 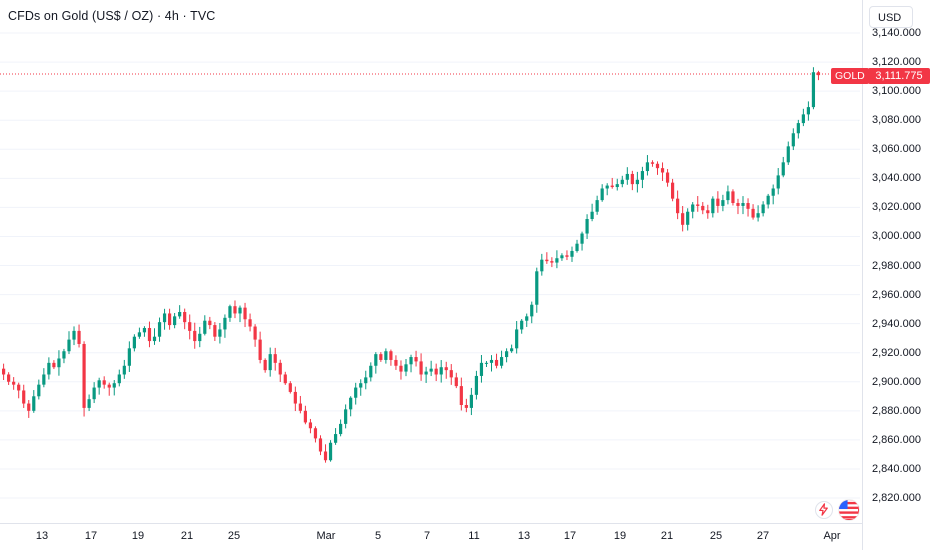 I want to click on us-flag-icon, so click(x=849, y=510).